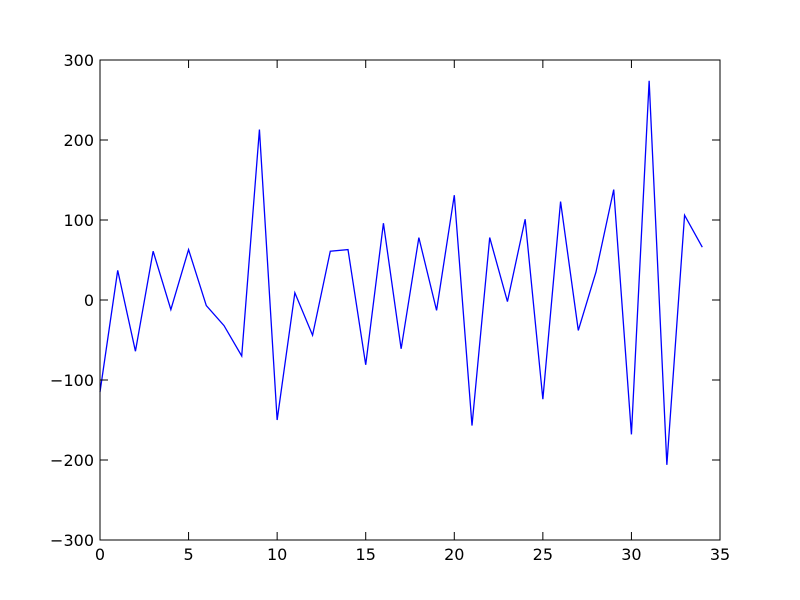 The height and width of the screenshot is (600, 800). I want to click on x-tick-label: 15, so click(366, 554).